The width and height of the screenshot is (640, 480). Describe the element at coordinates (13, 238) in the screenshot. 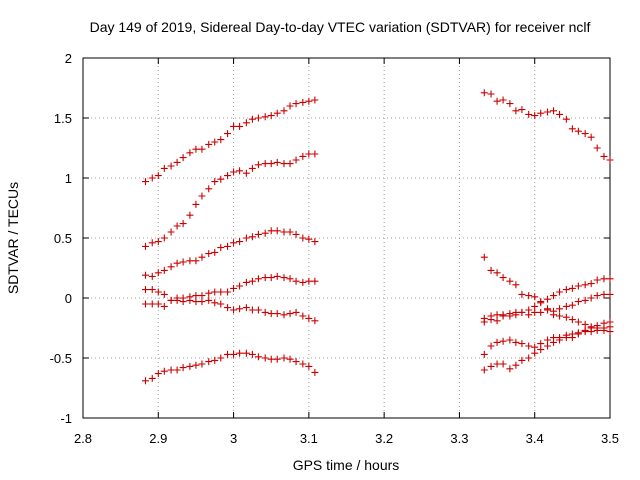

I see `y-axis-label: SDTVAR / TECUs` at that location.